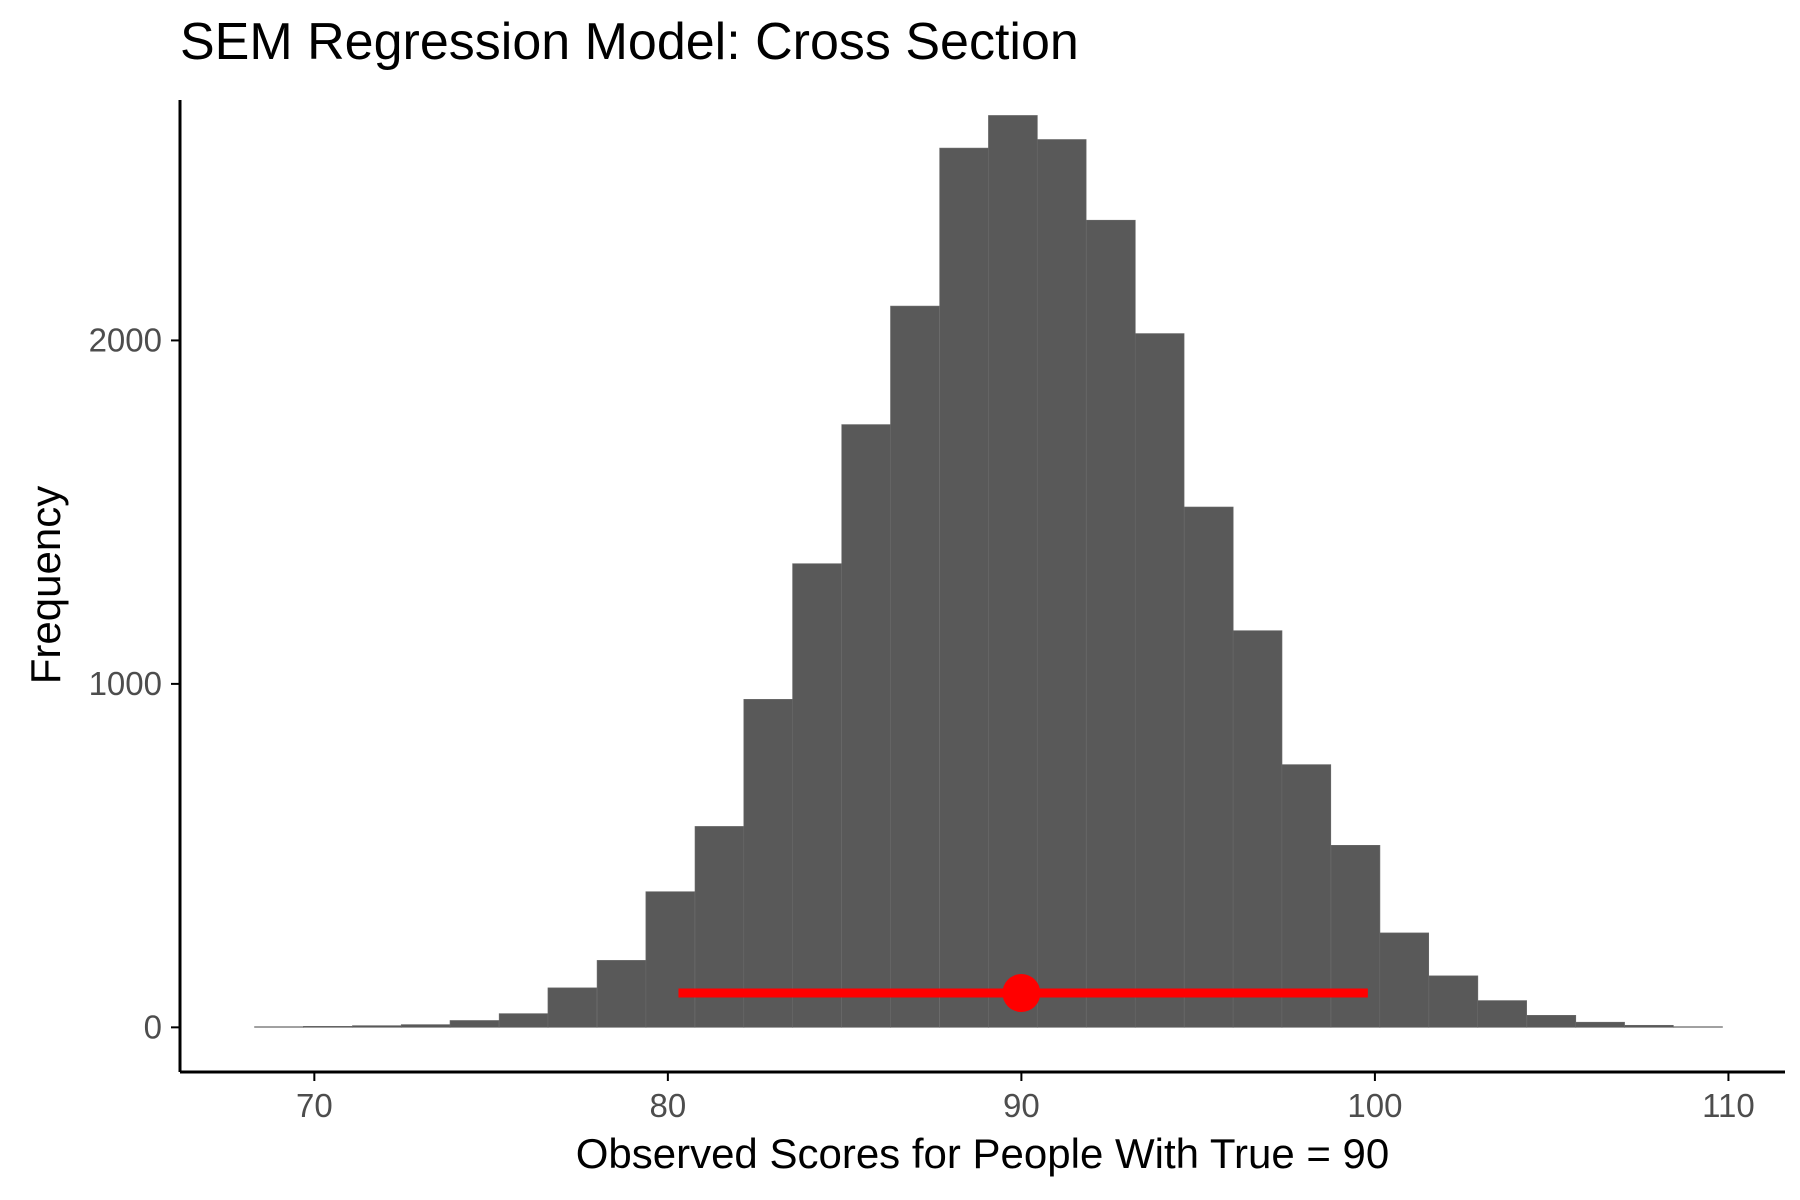 Image resolution: width=1800 pixels, height=1200 pixels. What do you see at coordinates (125, 339) in the screenshot?
I see `y-tick-label: 2000` at bounding box center [125, 339].